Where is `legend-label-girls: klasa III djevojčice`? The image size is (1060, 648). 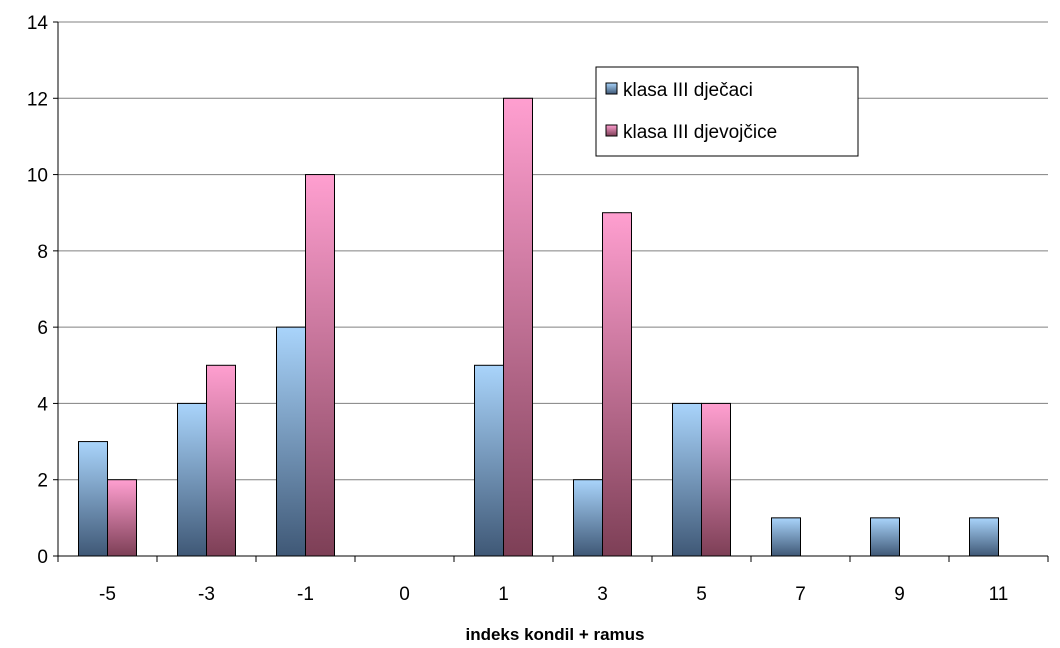
legend-label-girls: klasa III djevojčice is located at coordinates (700, 132).